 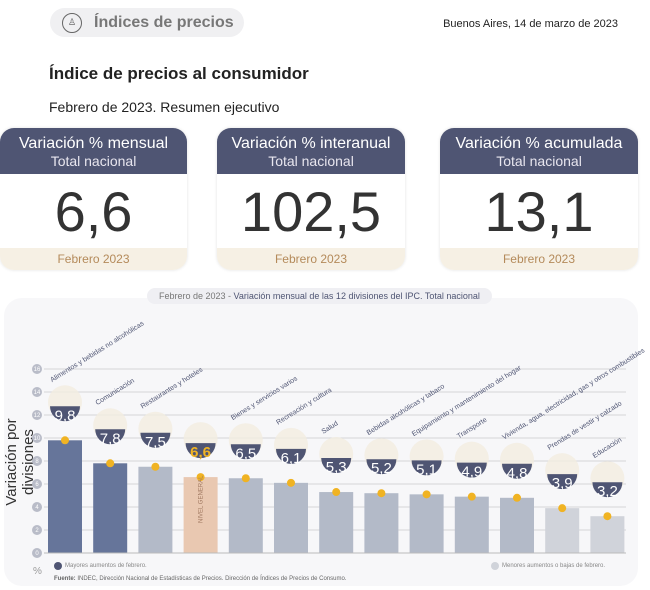 I want to click on value-label: 5,1, so click(x=426, y=469).